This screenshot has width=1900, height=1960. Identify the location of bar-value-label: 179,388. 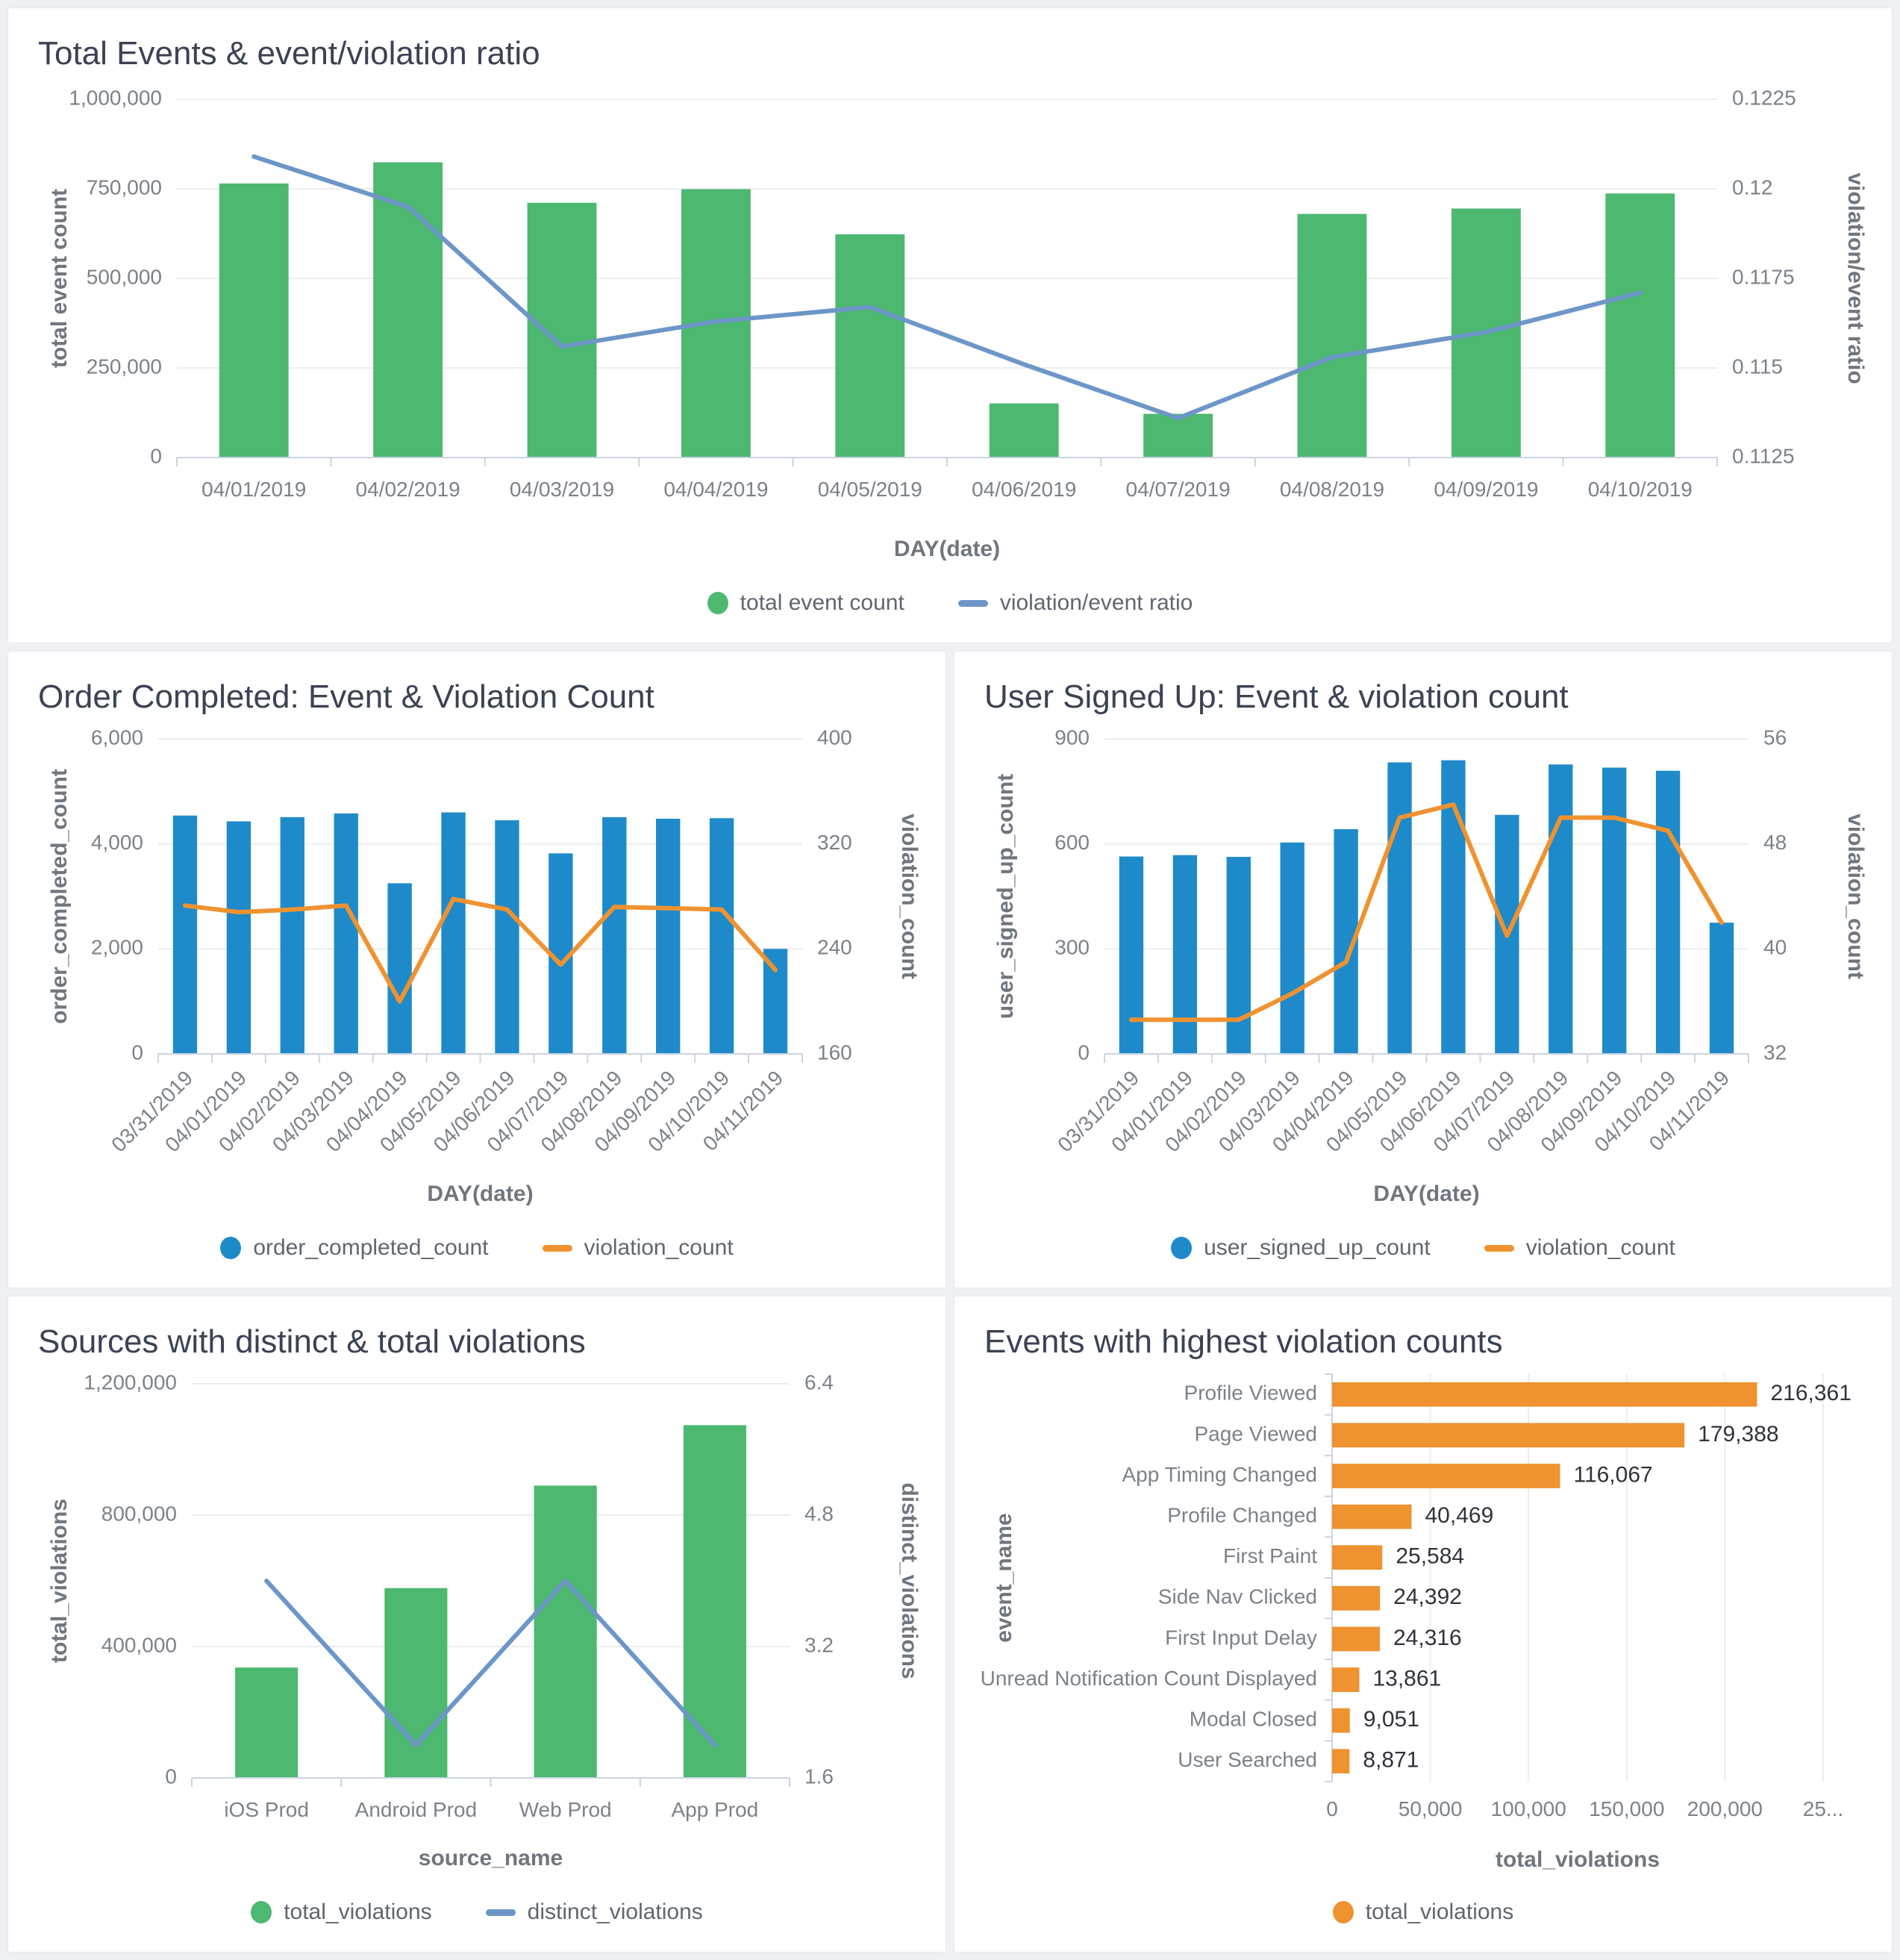
(1738, 1434).